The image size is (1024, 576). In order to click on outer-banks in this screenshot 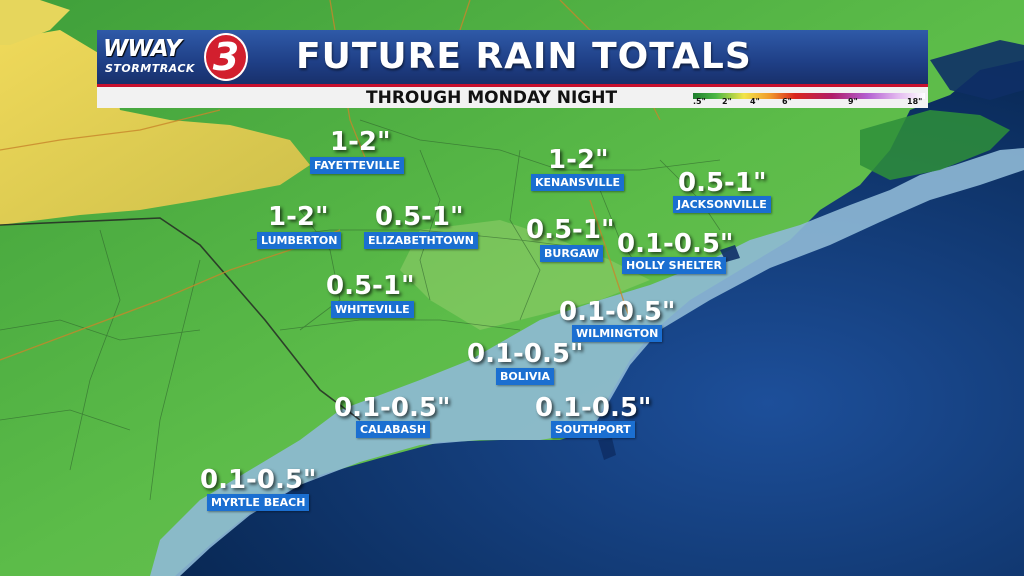, I will do `click(935, 145)`.